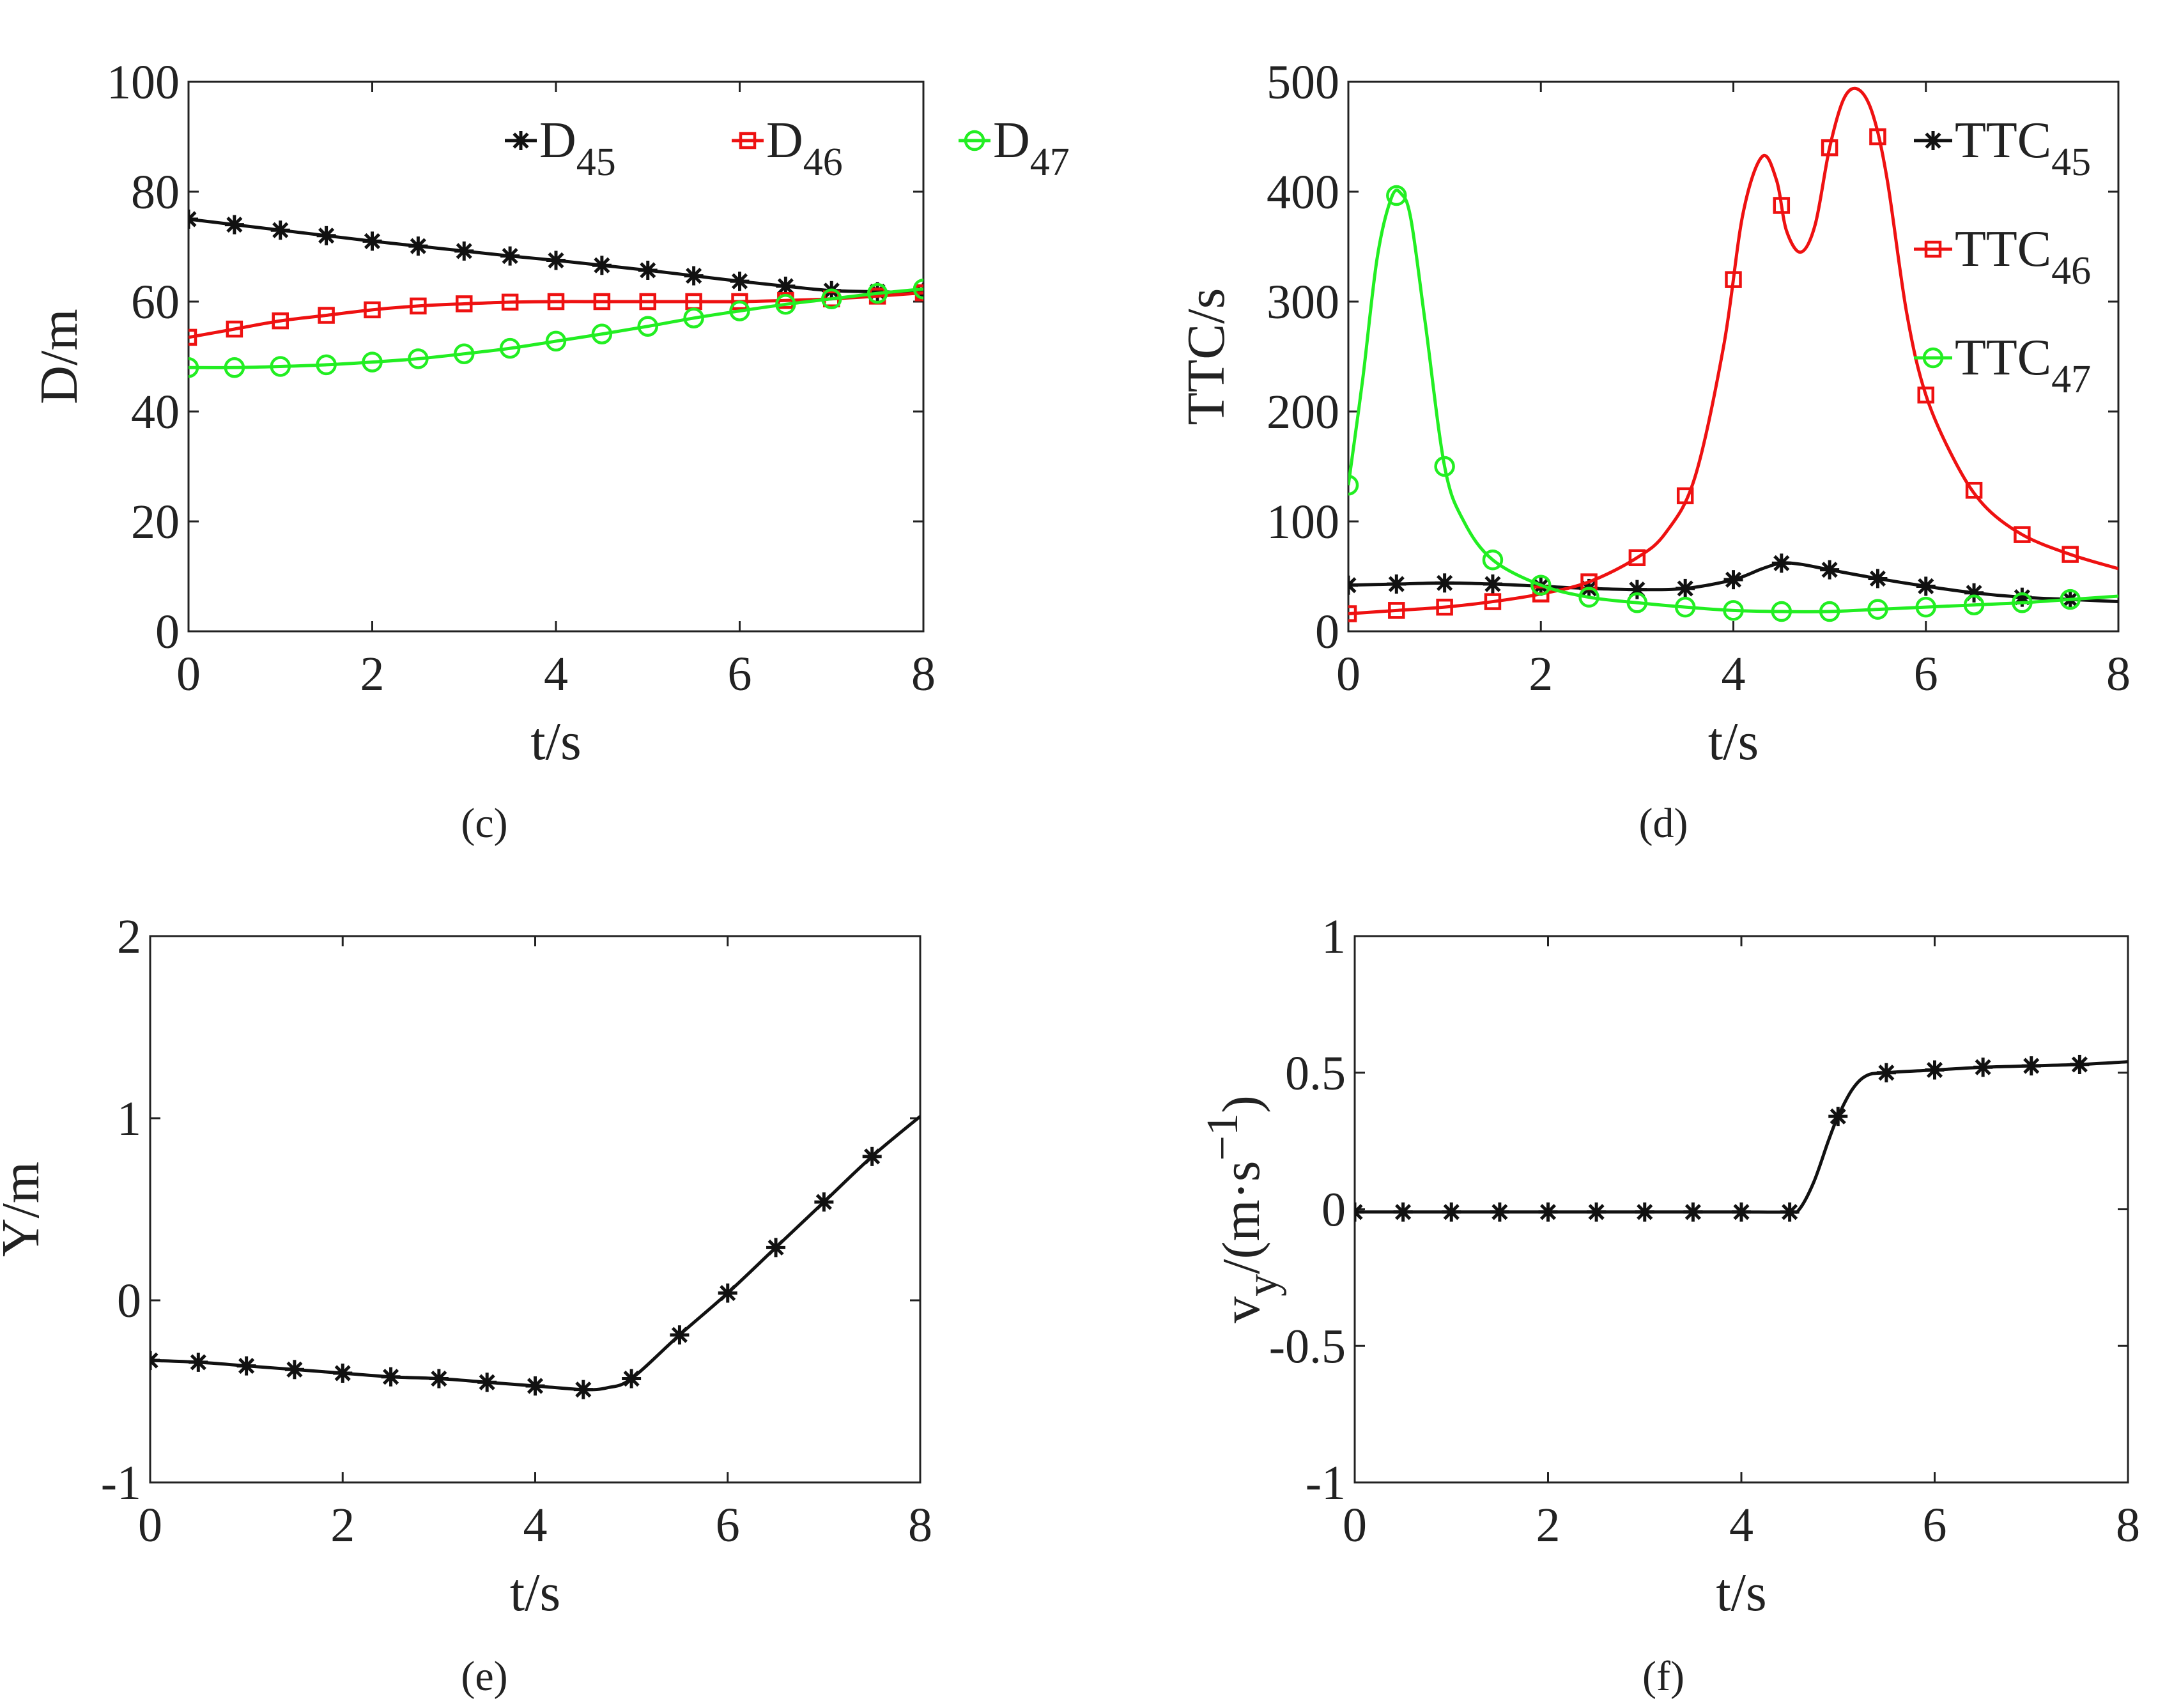 This screenshot has width=2158, height=1708. I want to click on series-D47, so click(556, 328).